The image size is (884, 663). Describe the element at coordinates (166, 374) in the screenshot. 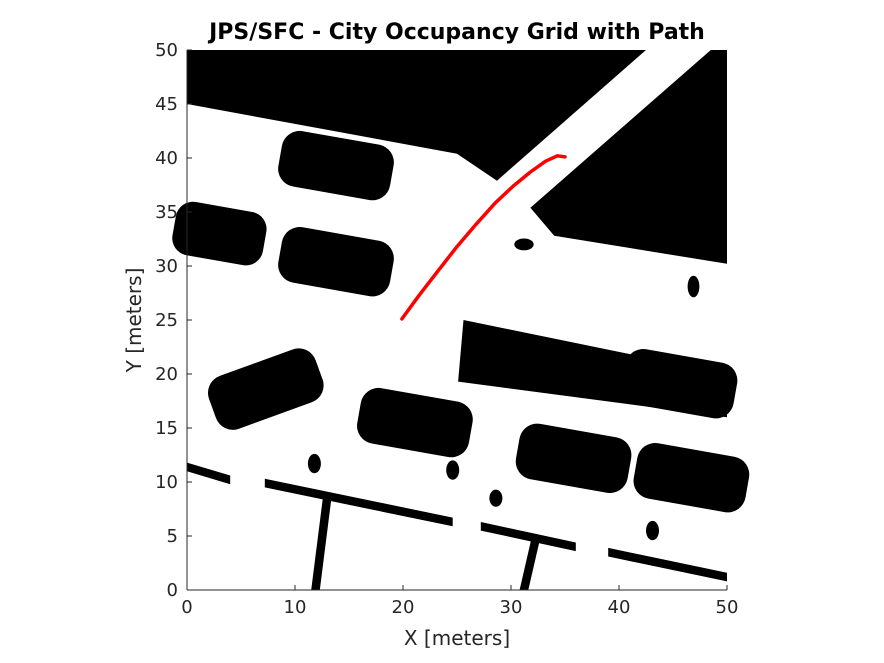

I see `y-tick-label: 20` at that location.